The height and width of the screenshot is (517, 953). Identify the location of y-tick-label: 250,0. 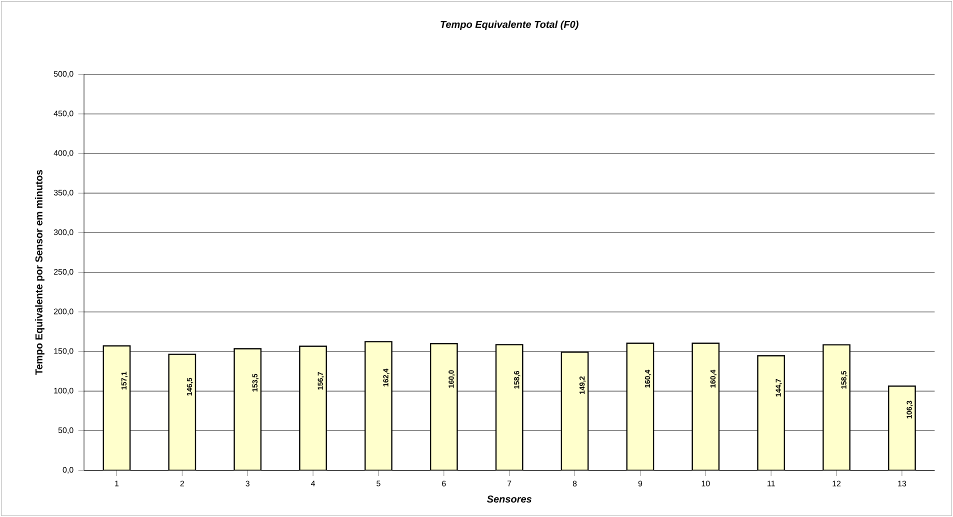
(64, 272).